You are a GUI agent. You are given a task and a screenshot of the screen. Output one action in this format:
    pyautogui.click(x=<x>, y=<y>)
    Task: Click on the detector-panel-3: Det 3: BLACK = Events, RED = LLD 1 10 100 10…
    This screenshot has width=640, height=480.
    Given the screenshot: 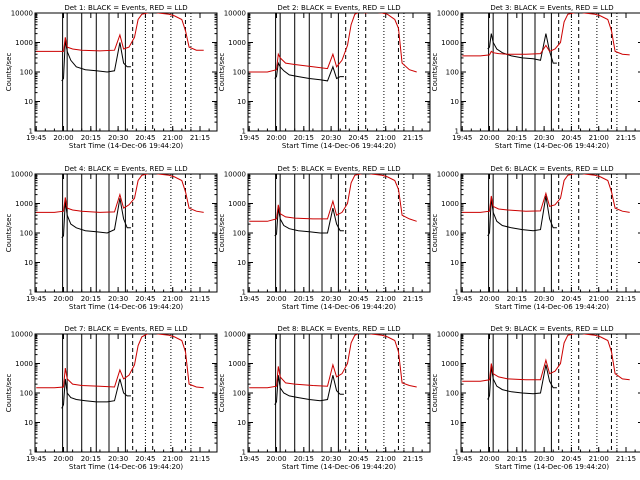 What is the action you would take?
    pyautogui.click(x=535, y=77)
    